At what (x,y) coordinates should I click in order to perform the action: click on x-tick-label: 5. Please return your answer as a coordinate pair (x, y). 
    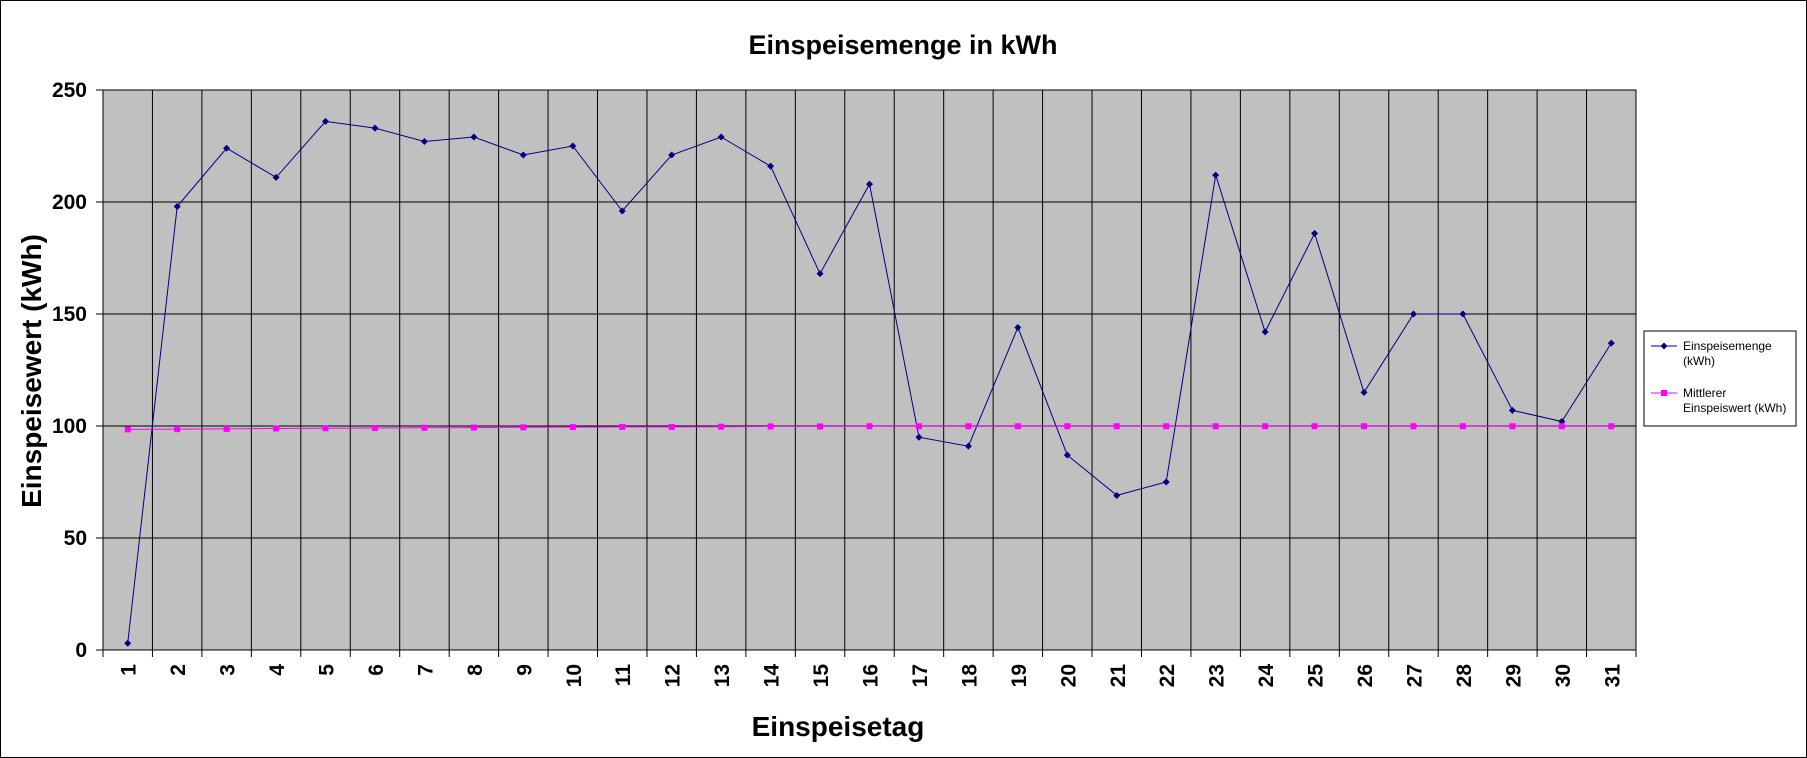
    Looking at the image, I should click on (327, 670).